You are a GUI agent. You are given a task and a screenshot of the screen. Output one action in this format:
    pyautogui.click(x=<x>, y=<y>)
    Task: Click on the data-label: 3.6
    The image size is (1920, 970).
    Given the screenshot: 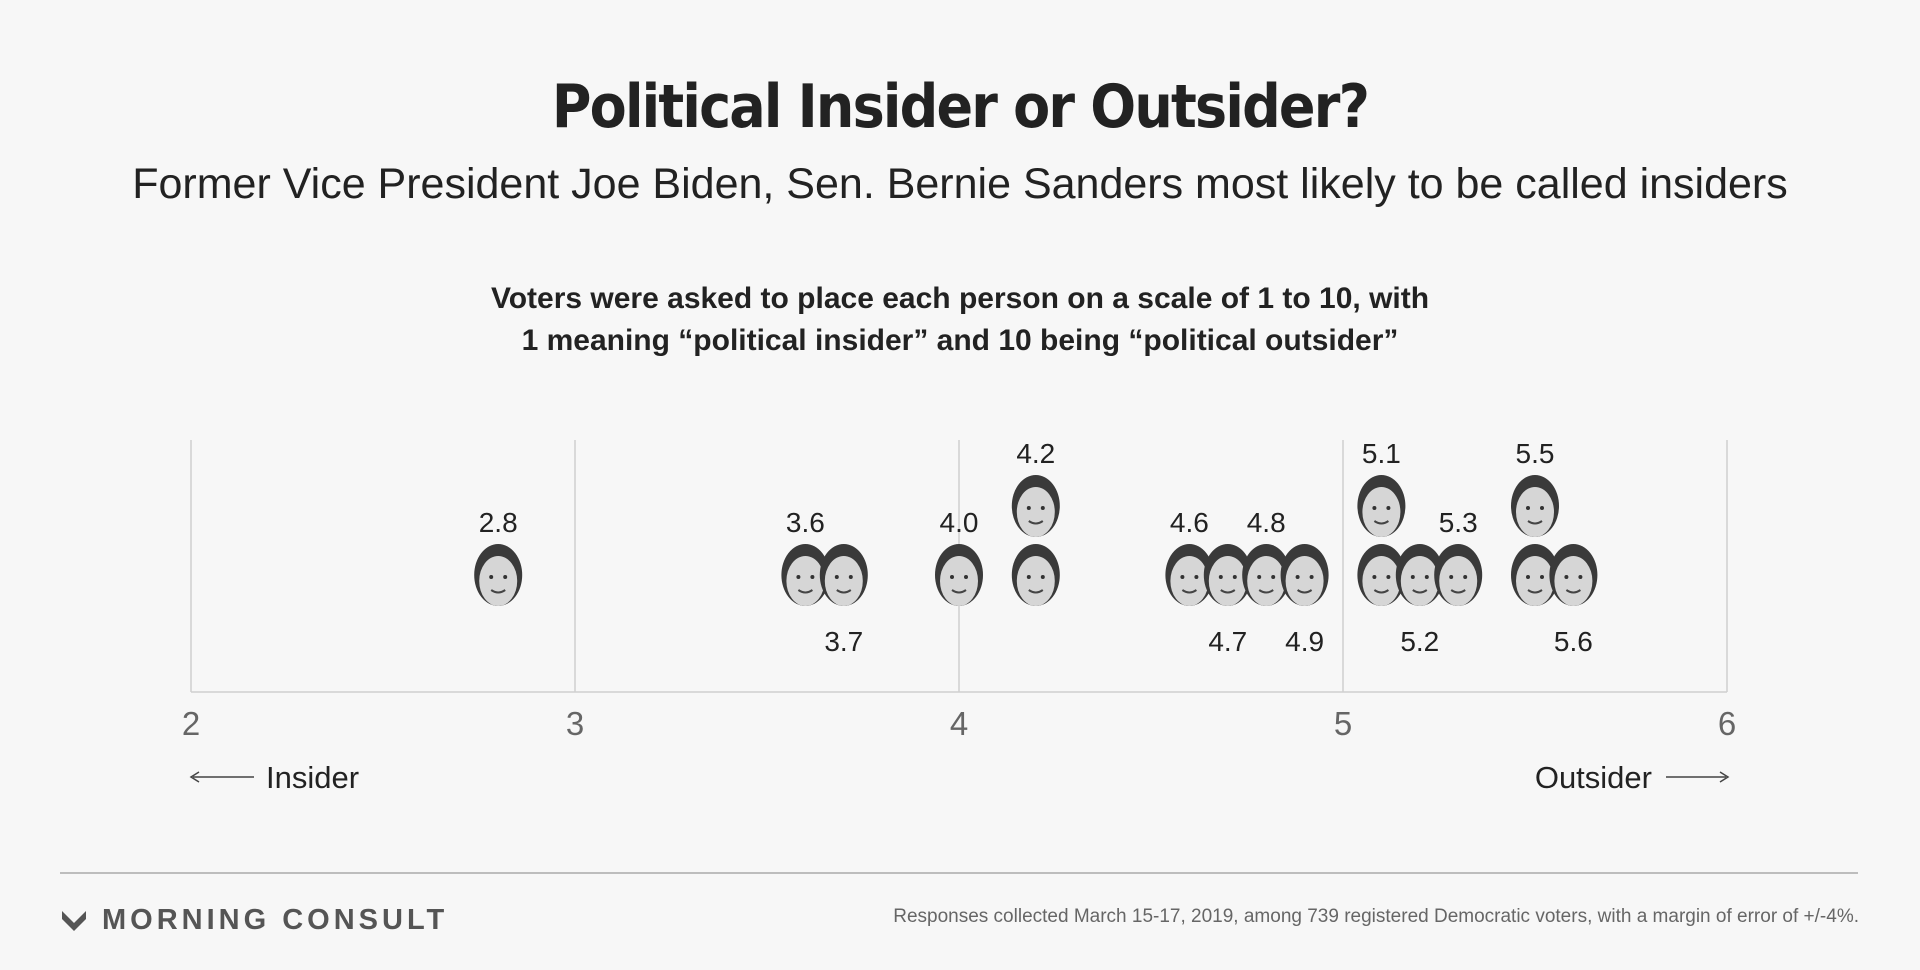 What is the action you would take?
    pyautogui.click(x=805, y=522)
    